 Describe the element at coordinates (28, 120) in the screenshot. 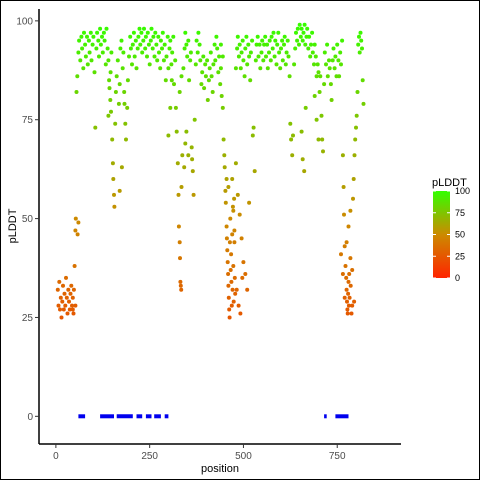

I see `y-tick-label: 75` at that location.